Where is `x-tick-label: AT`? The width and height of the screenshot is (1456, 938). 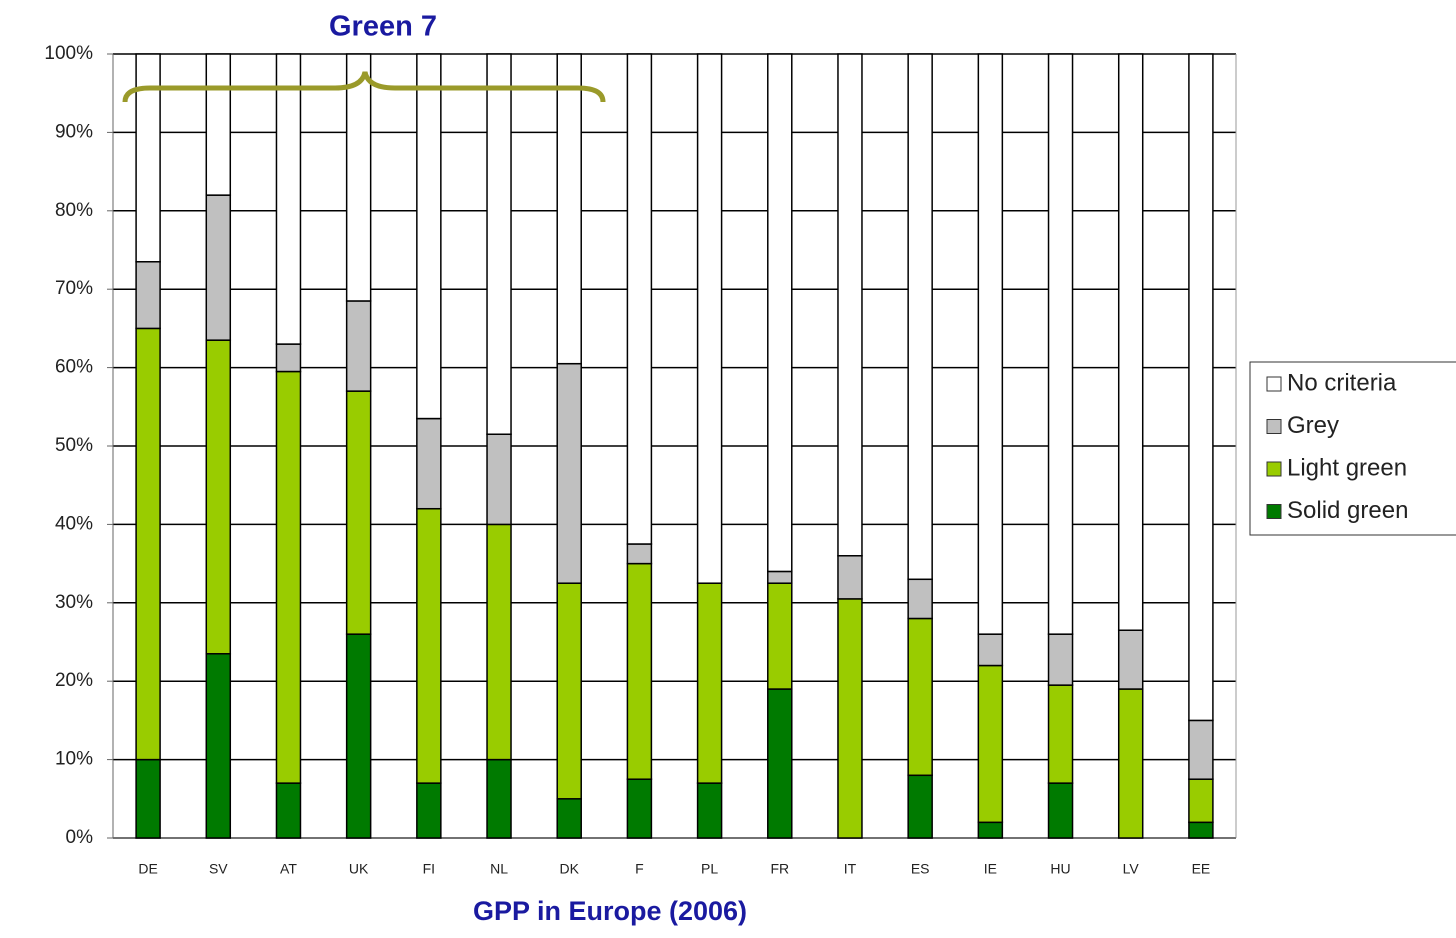 x-tick-label: AT is located at coordinates (288, 869).